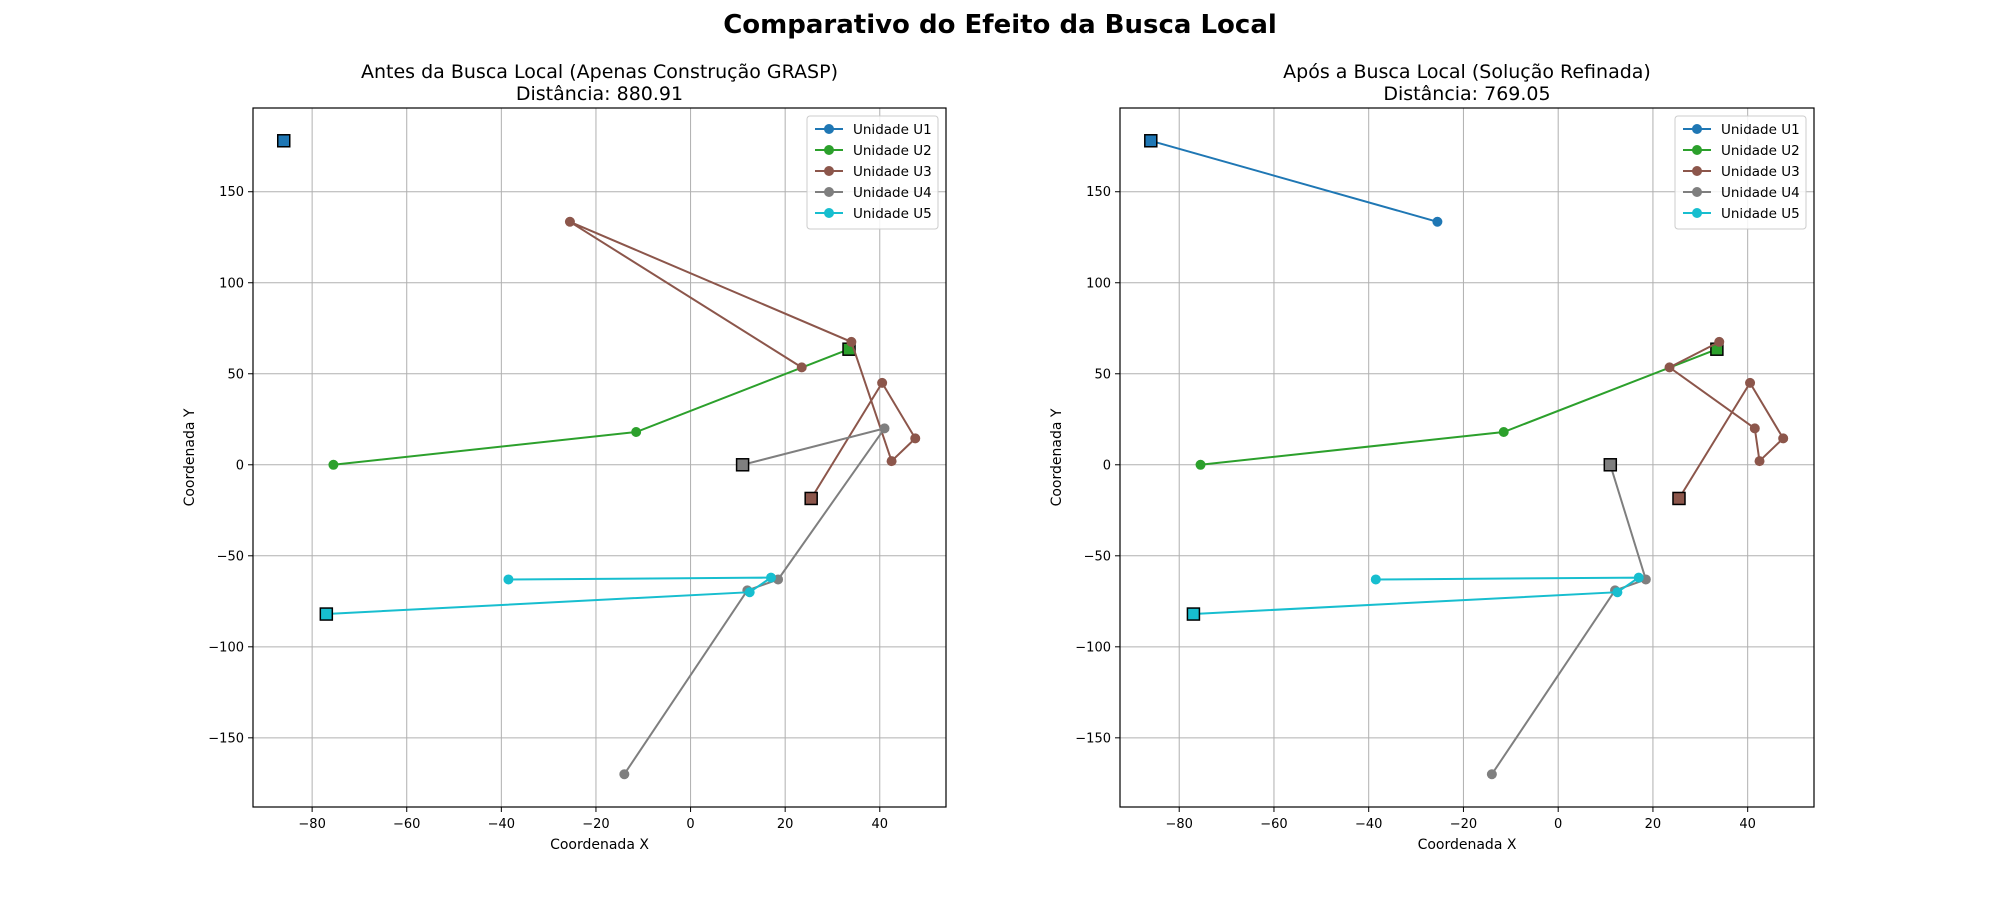  What do you see at coordinates (1466, 94) in the screenshot?
I see `plot-subtitle: Distância: 769.05` at bounding box center [1466, 94].